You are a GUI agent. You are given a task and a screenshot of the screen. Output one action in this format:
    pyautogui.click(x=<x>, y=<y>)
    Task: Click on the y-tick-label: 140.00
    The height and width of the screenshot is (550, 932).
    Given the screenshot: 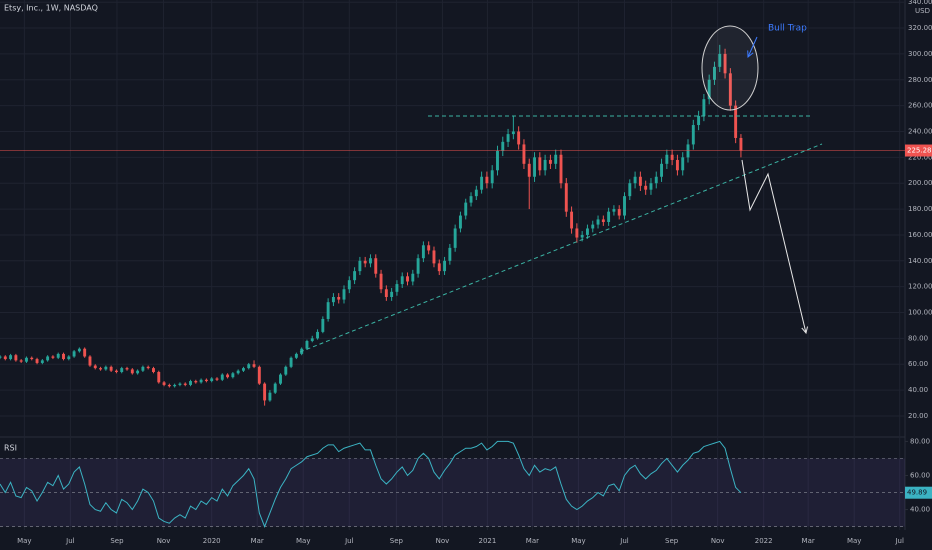 What is the action you would take?
    pyautogui.click(x=920, y=261)
    